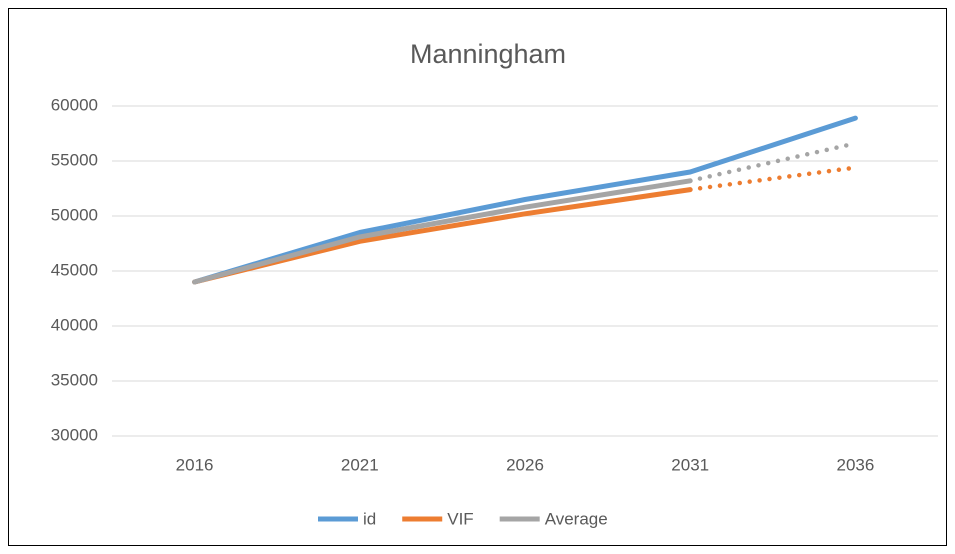 This screenshot has width=955, height=554. What do you see at coordinates (442, 231) in the screenshot?
I see `series-line` at bounding box center [442, 231].